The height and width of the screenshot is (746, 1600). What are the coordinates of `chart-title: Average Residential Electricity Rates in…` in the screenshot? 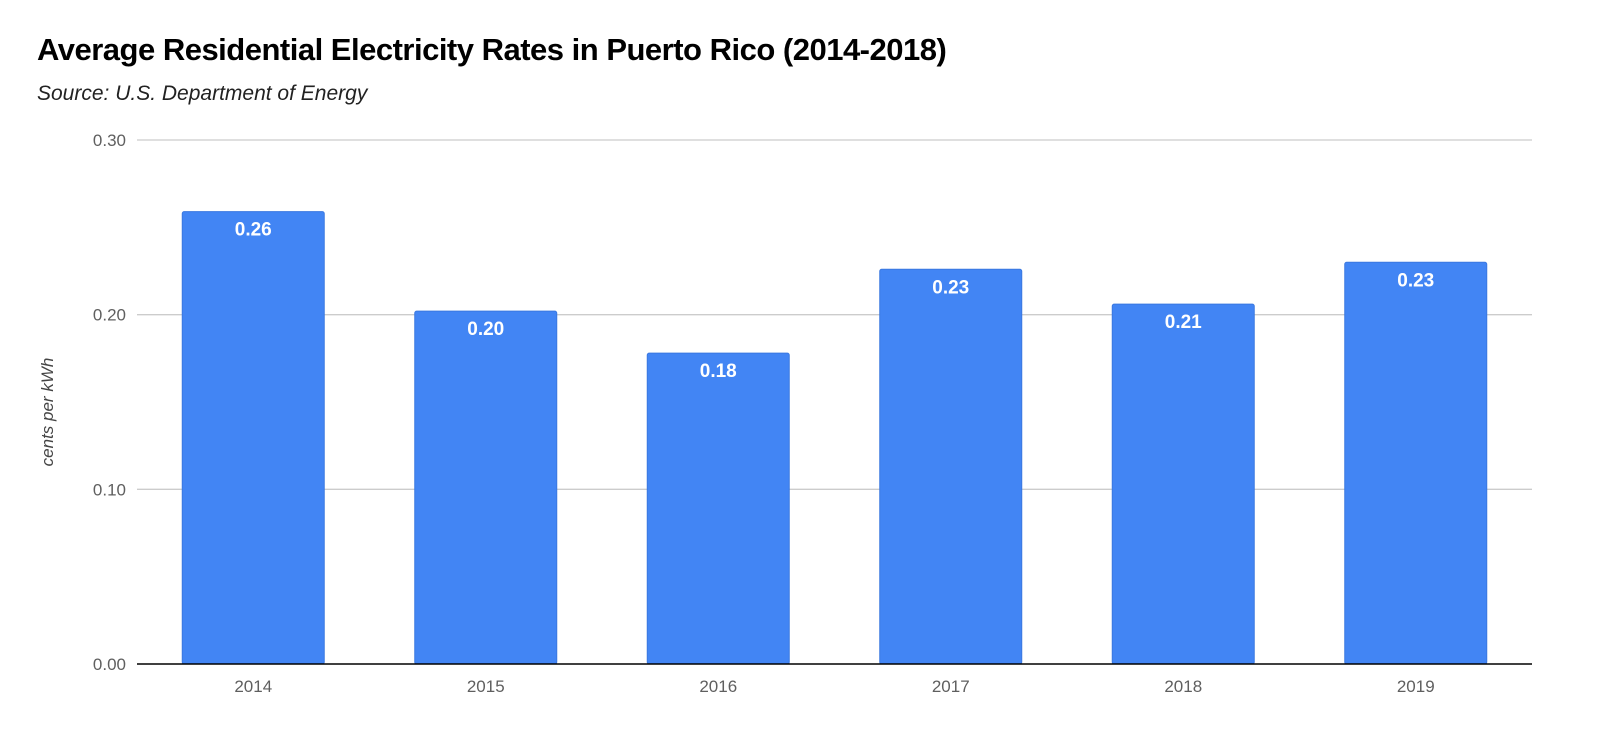 It's located at (492, 49).